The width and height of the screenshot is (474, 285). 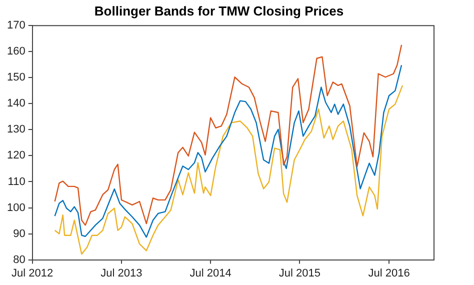 What do you see at coordinates (299, 273) in the screenshot?
I see `x-tick-label: Jul 2015` at bounding box center [299, 273].